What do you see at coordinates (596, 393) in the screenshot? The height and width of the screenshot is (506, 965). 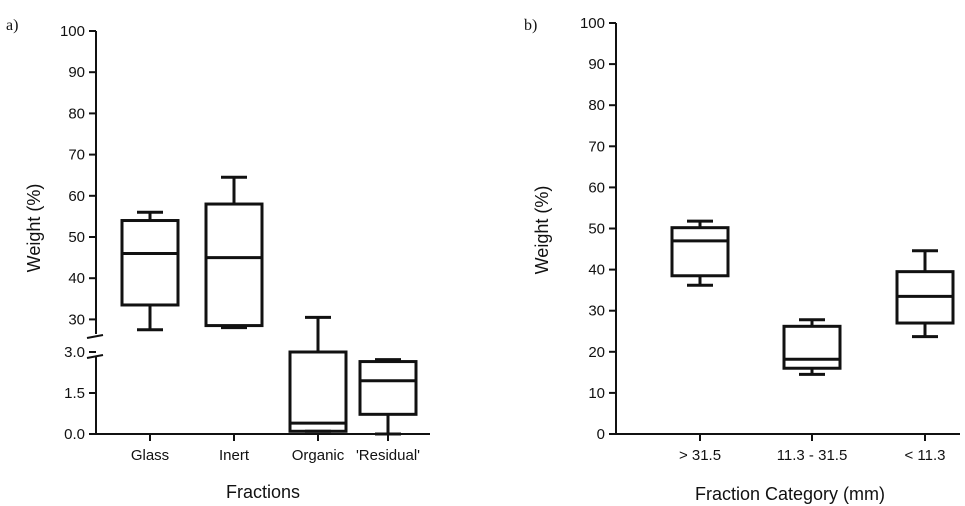 I see `y-tick-label: 10` at bounding box center [596, 393].